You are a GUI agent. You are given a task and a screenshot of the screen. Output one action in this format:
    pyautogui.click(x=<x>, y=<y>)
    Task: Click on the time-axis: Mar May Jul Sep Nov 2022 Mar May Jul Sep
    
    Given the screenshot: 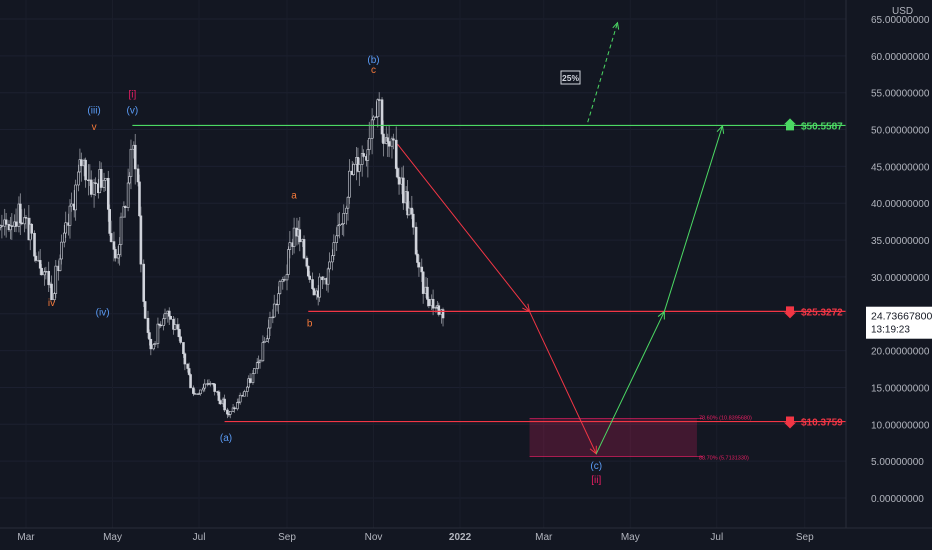 What is the action you would take?
    pyautogui.click(x=466, y=535)
    